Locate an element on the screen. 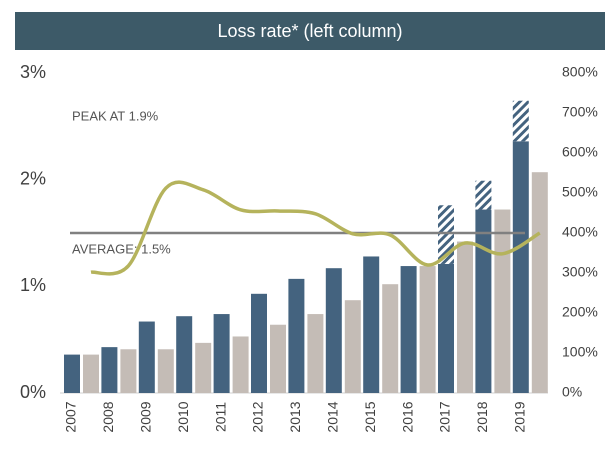  title-bar is located at coordinates (310, 31).